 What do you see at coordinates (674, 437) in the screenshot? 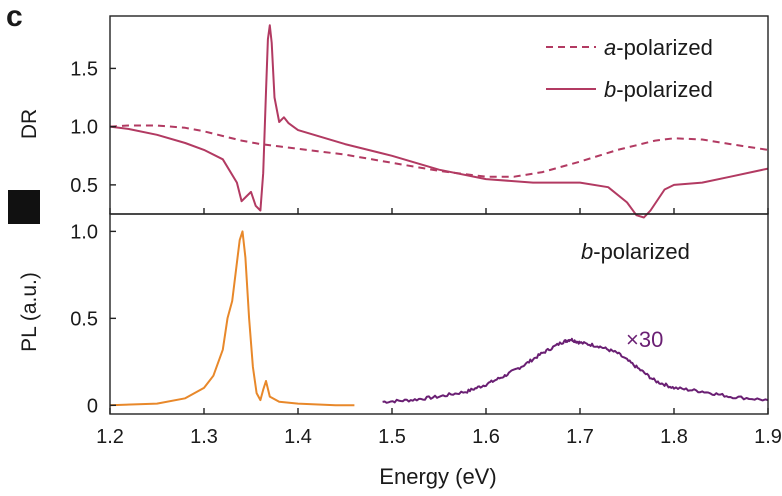
I see `x-tick-label: 1.8` at bounding box center [674, 437].